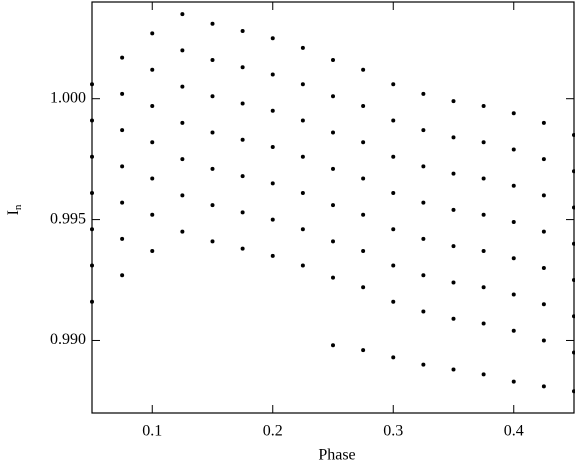  I want to click on y-axis-label-subscript: n, so click(18, 207).